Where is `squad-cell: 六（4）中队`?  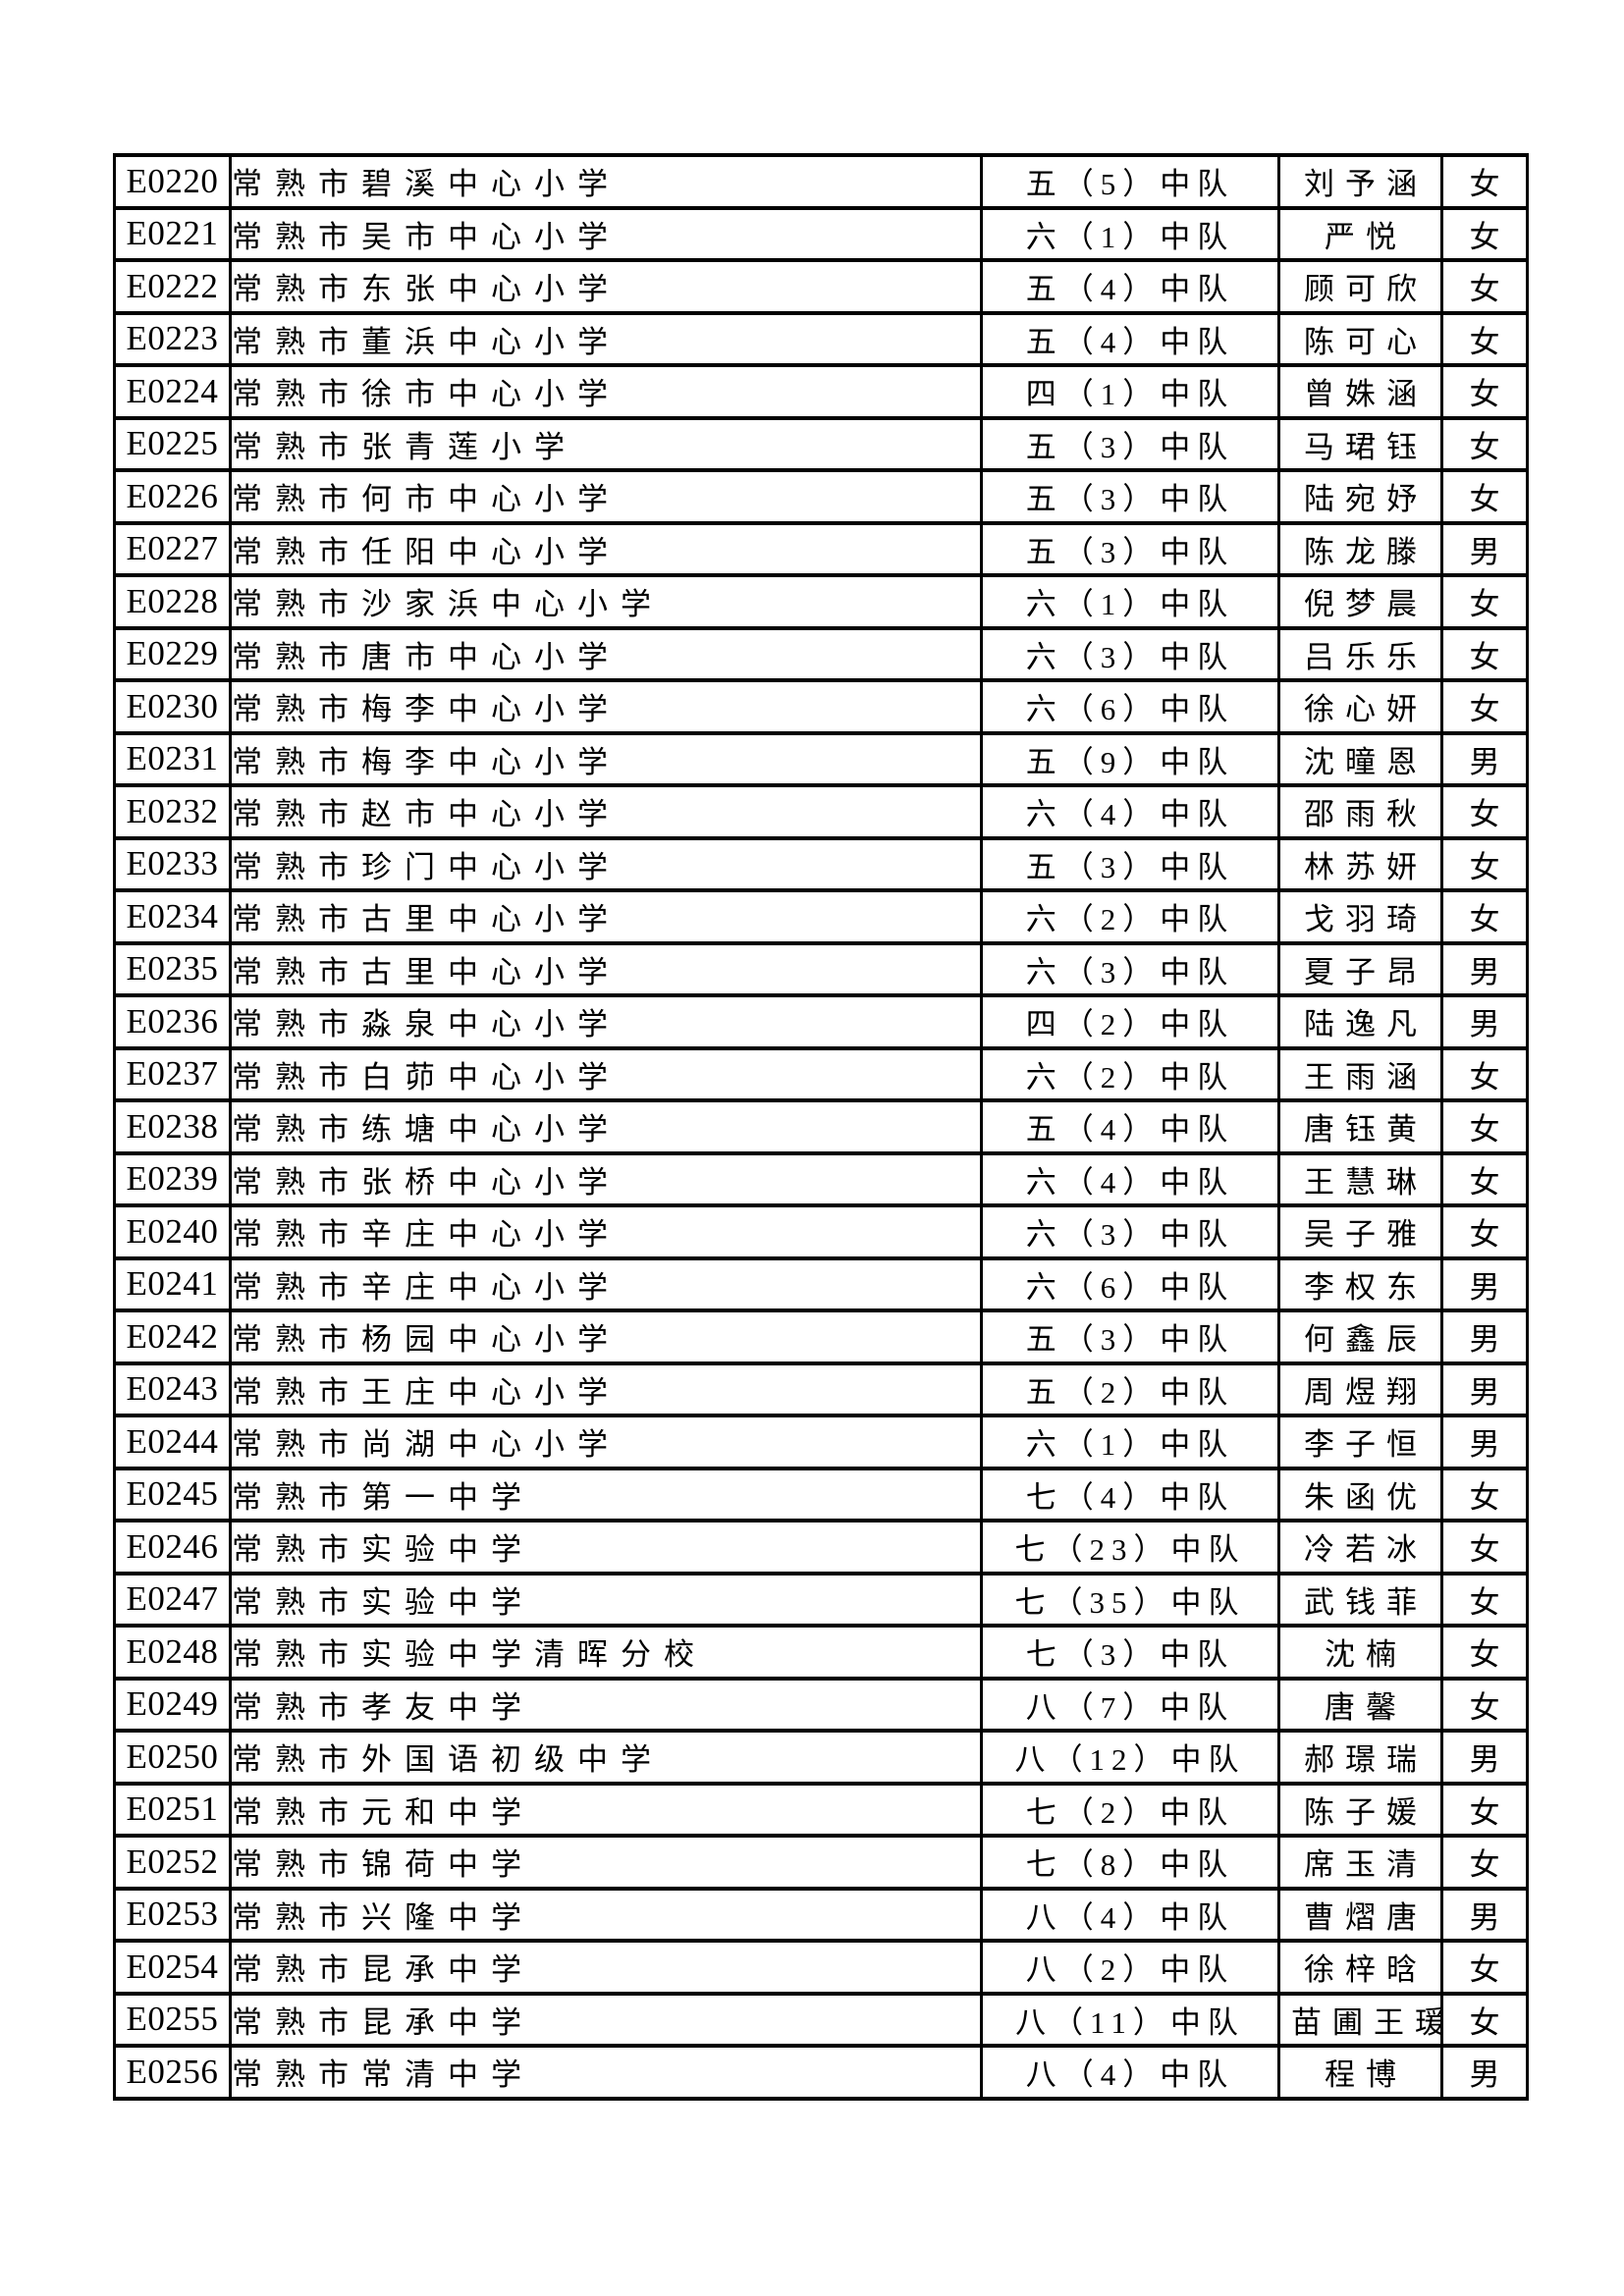 squad-cell: 六（4）中队 is located at coordinates (1130, 1178).